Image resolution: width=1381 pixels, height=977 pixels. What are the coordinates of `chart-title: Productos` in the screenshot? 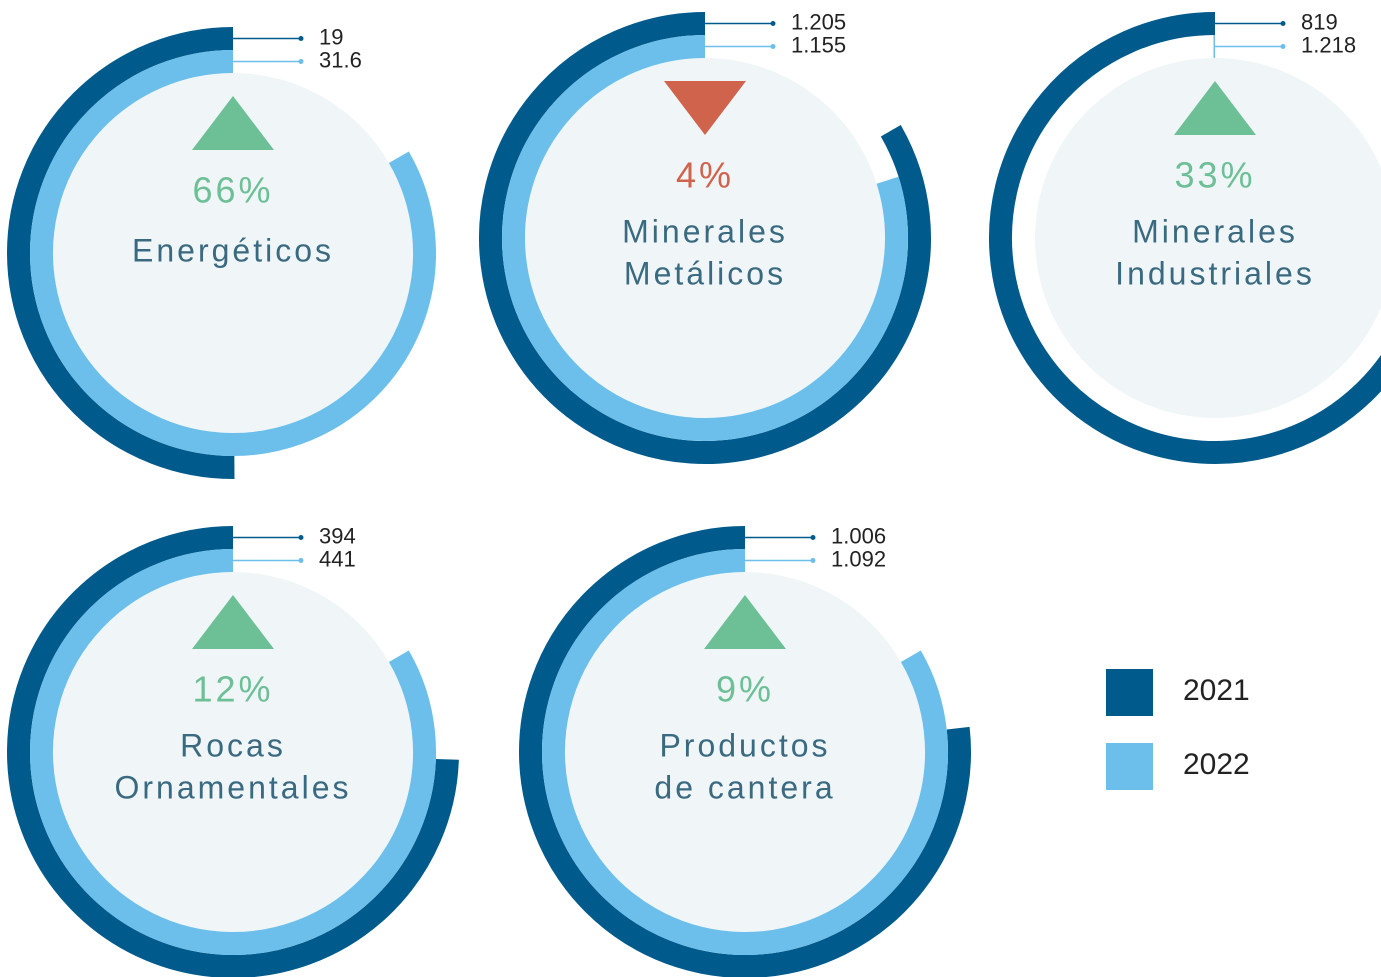 It's located at (744, 745).